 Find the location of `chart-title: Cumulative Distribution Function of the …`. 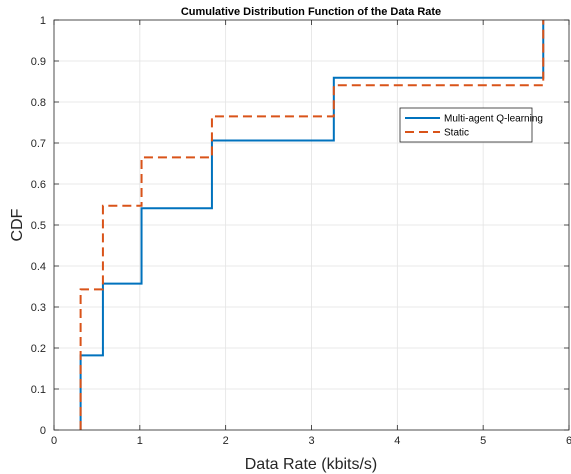

chart-title: Cumulative Distribution Function of the … is located at coordinates (311, 12).